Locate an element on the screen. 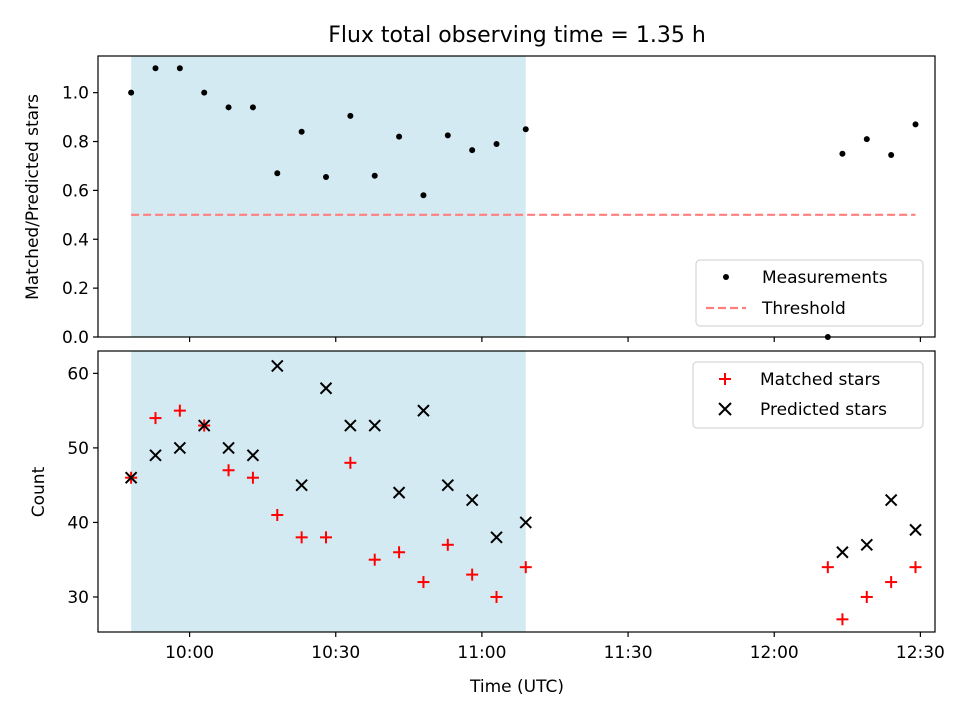 Image resolution: width=960 pixels, height=720 pixels. y-tick-label-top: 0.6 is located at coordinates (75, 191).